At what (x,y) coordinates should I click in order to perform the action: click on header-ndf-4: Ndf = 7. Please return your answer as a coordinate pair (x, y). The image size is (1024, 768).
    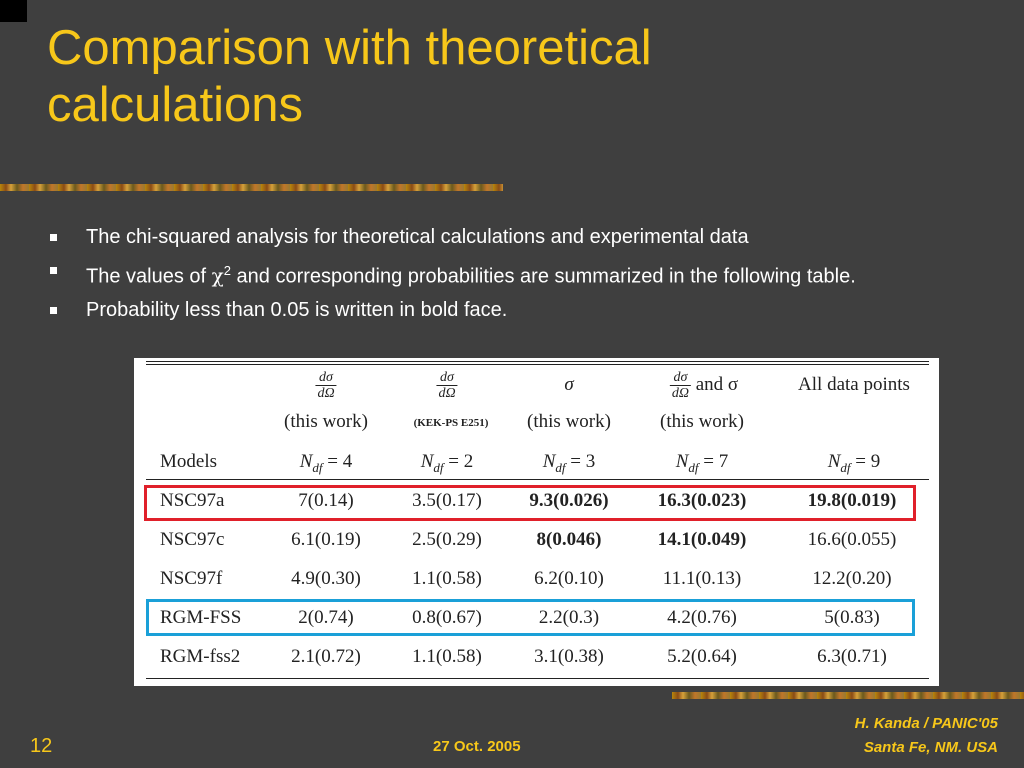
    Looking at the image, I should click on (702, 463).